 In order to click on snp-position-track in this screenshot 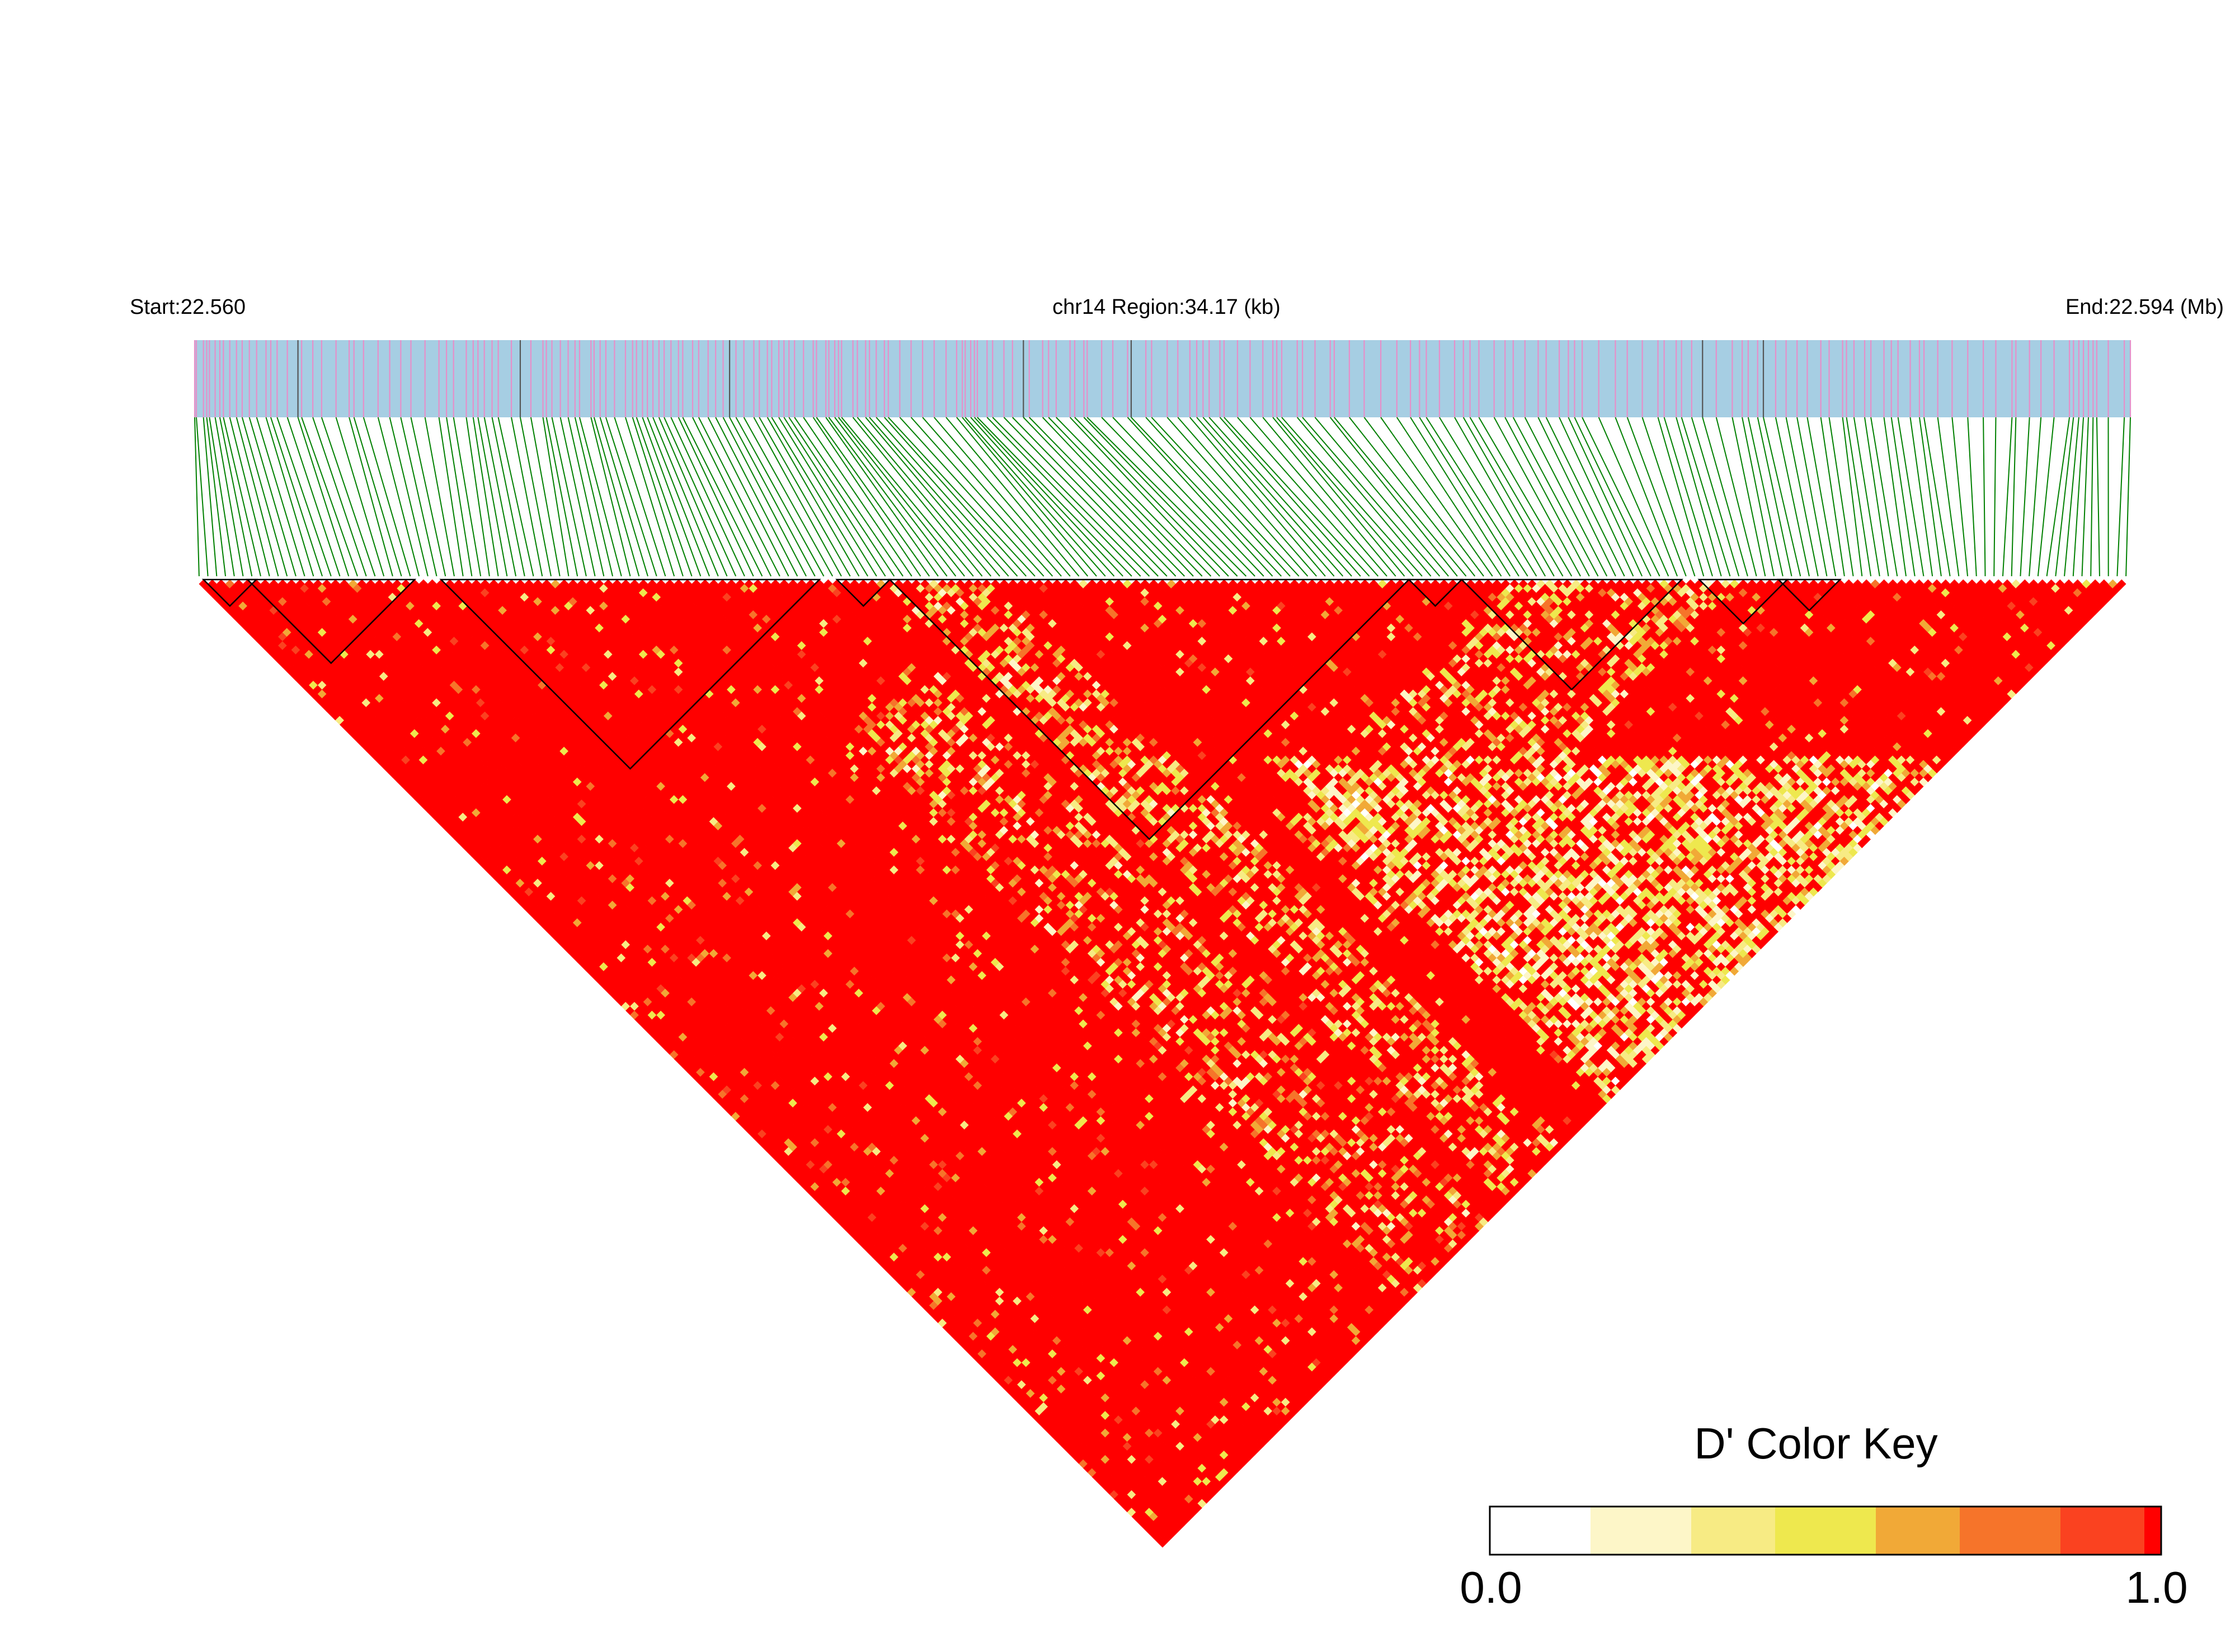, I will do `click(1163, 379)`.